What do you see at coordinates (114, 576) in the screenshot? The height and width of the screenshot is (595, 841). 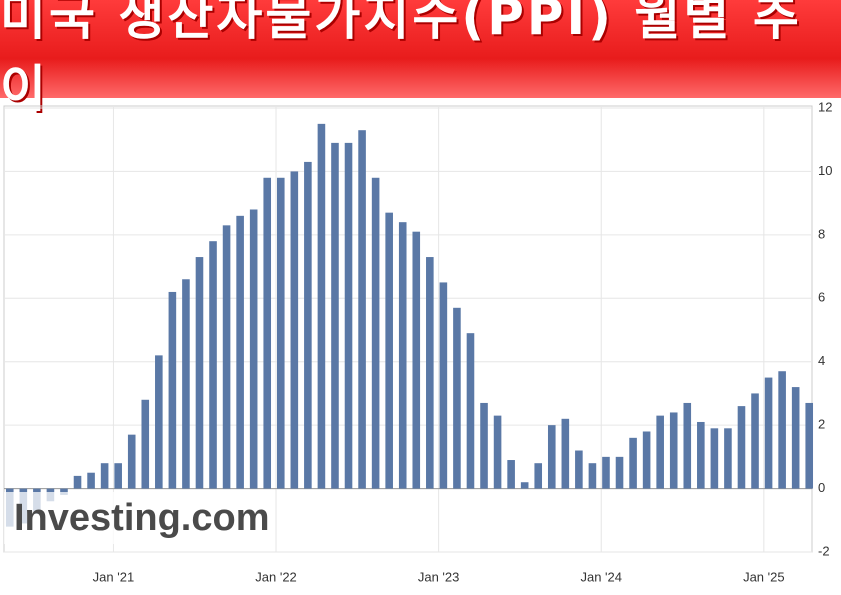 I see `x-tick-label: Jan '21` at bounding box center [114, 576].